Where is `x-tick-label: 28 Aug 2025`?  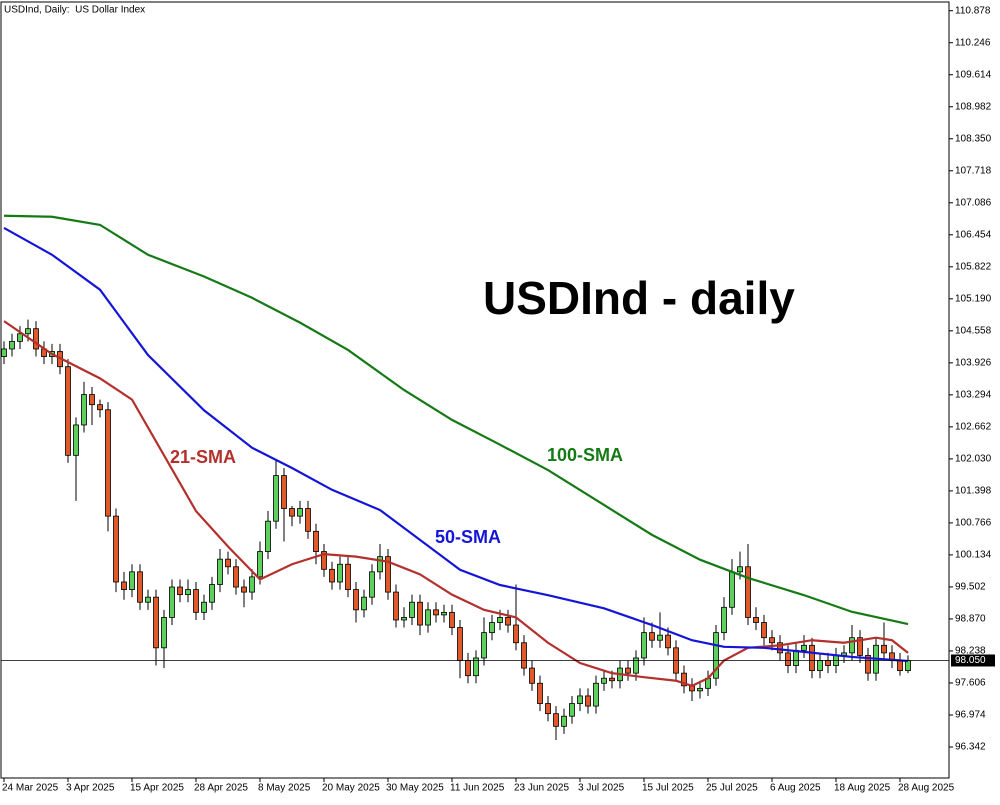 x-tick-label: 28 Aug 2025 is located at coordinates (926, 788).